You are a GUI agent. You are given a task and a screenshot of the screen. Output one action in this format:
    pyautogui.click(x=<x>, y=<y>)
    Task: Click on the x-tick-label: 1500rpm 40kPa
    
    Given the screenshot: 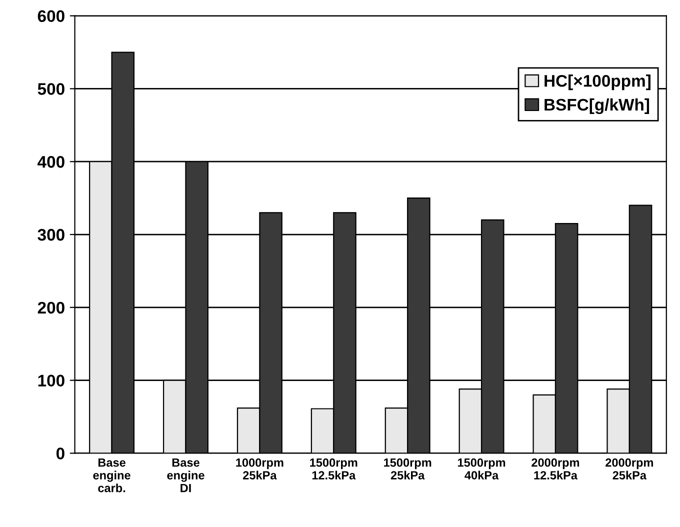 What is the action you would take?
    pyautogui.click(x=482, y=469)
    